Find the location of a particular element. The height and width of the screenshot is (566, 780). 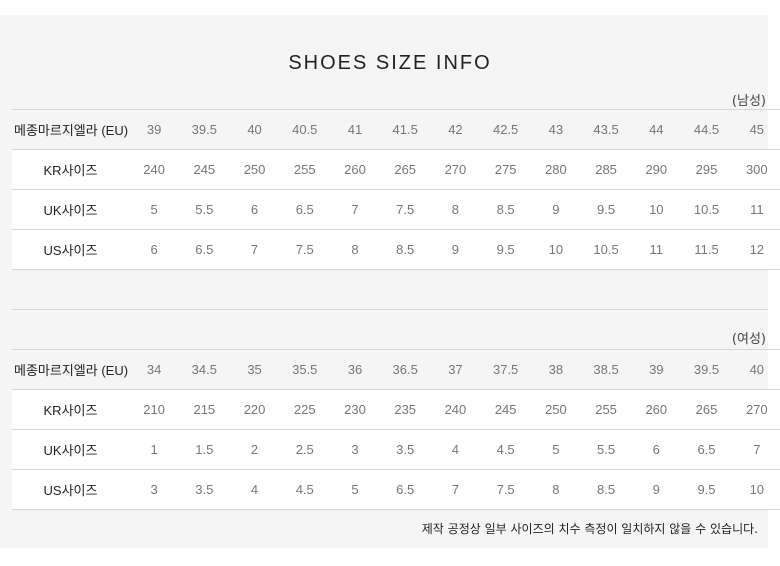

size-cell: 34.5 is located at coordinates (204, 369).